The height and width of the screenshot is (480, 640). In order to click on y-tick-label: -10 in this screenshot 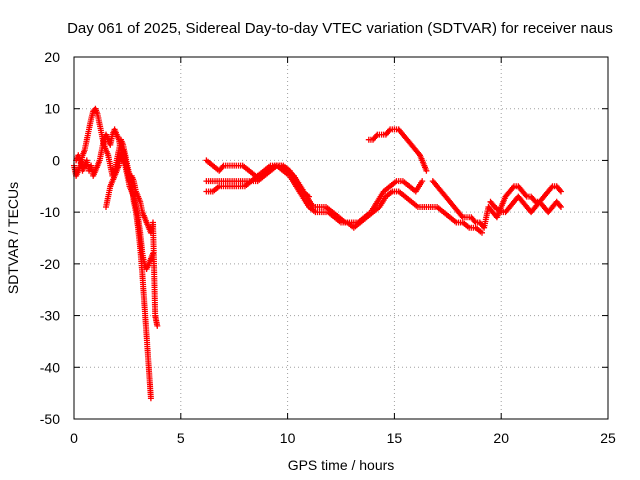, I will do `click(50, 212)`.